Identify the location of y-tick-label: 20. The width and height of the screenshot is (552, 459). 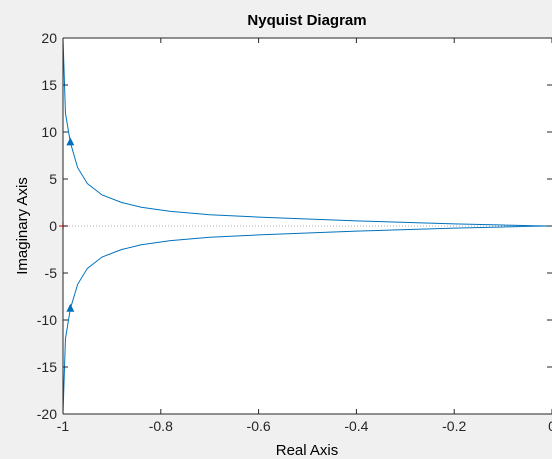
(49, 38).